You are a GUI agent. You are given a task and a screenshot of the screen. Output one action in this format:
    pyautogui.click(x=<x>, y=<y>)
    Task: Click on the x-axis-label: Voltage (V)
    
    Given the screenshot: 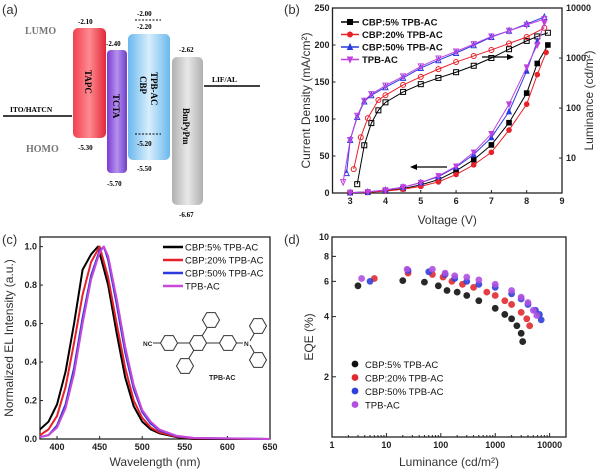 What is the action you would take?
    pyautogui.click(x=447, y=220)
    